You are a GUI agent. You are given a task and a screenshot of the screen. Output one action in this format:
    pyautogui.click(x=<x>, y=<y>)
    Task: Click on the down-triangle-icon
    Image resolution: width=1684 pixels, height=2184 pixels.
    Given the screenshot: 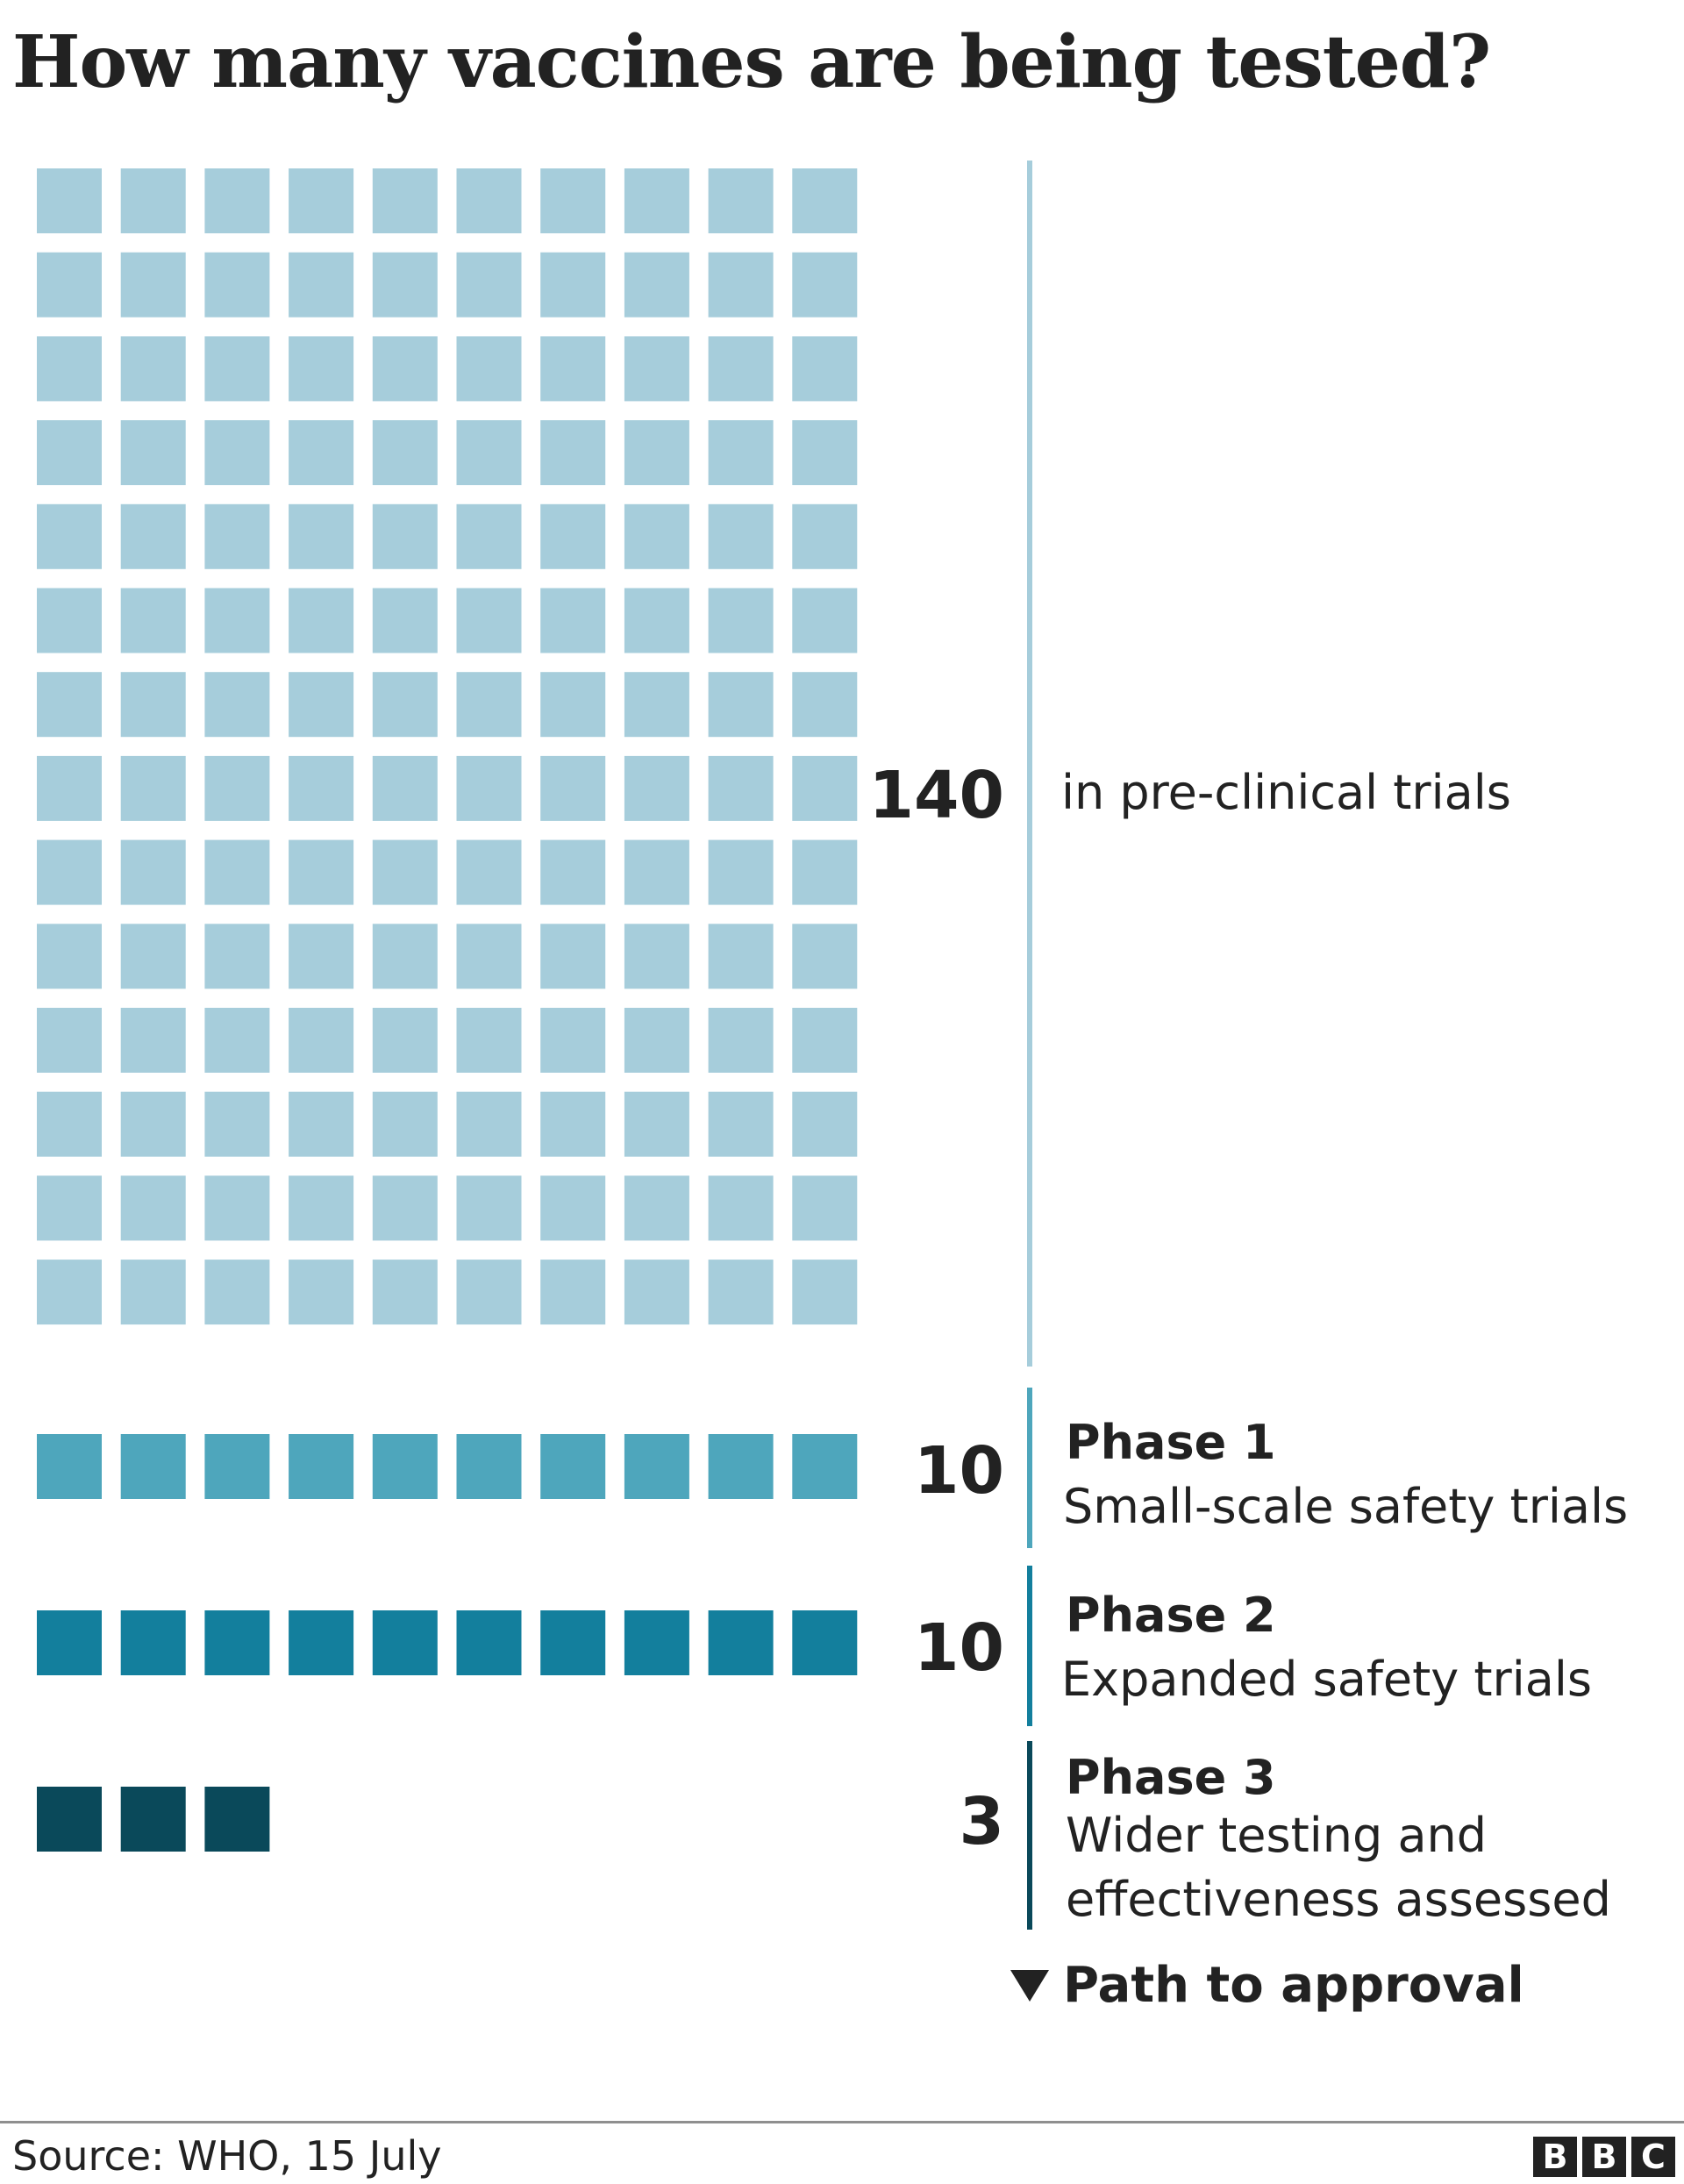 What is the action you would take?
    pyautogui.click(x=1029, y=1986)
    